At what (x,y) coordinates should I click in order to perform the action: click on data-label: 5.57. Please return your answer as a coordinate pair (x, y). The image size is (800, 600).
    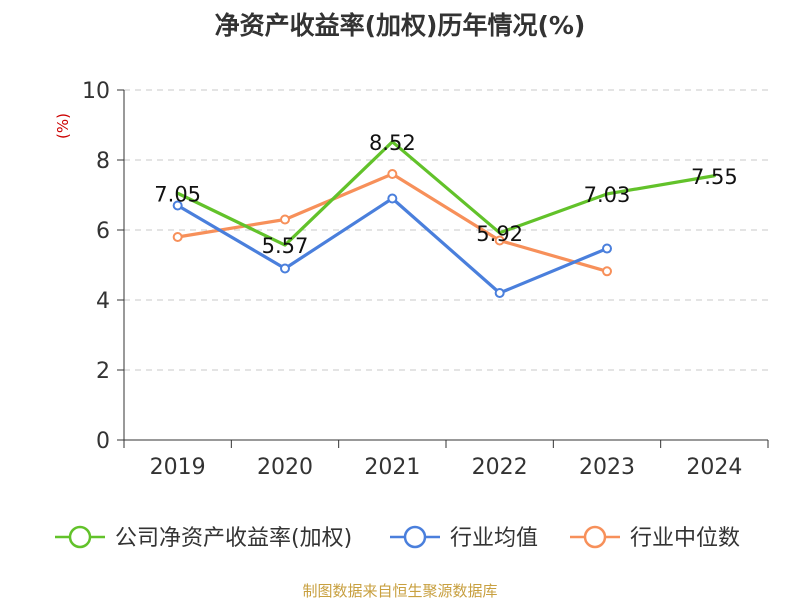
    Looking at the image, I should click on (285, 246).